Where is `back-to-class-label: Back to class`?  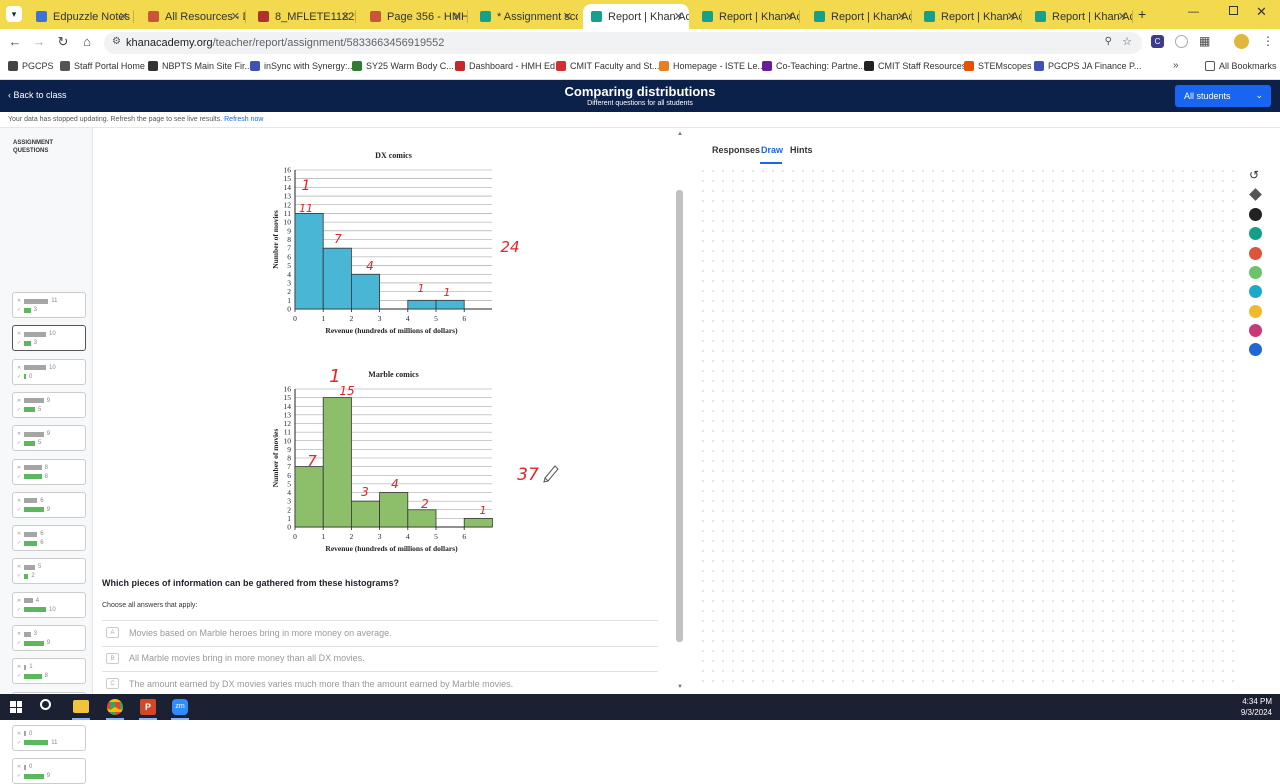
back-to-class-label: Back to class is located at coordinates (40, 95).